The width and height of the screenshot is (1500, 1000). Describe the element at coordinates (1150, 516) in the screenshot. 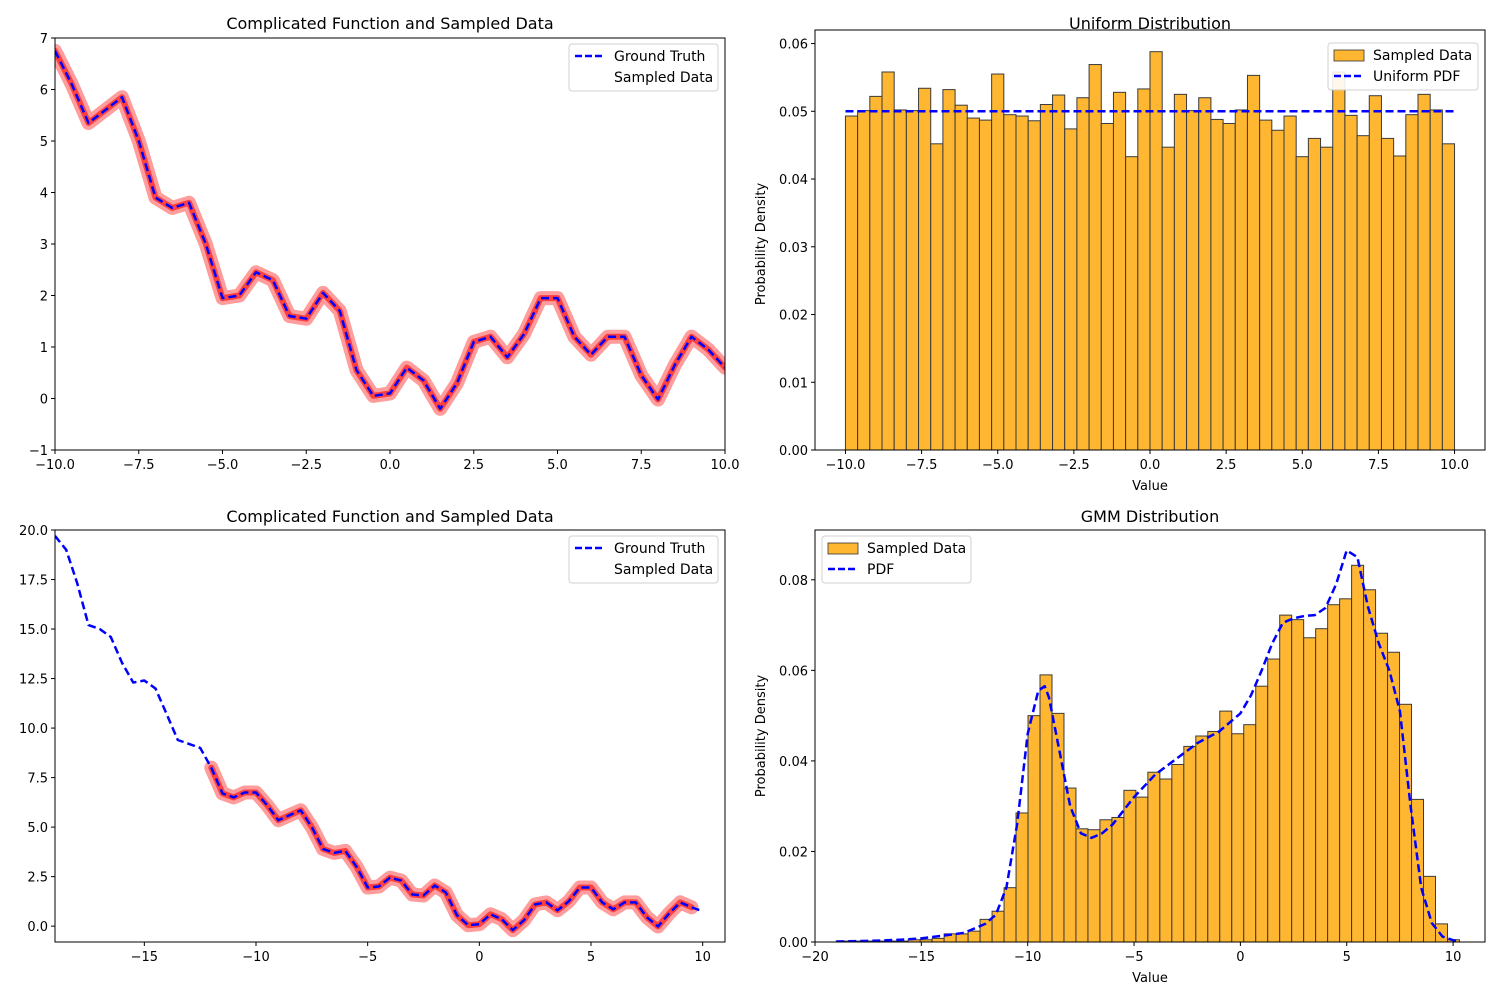

I see `chart-title: GMM Distribution` at that location.